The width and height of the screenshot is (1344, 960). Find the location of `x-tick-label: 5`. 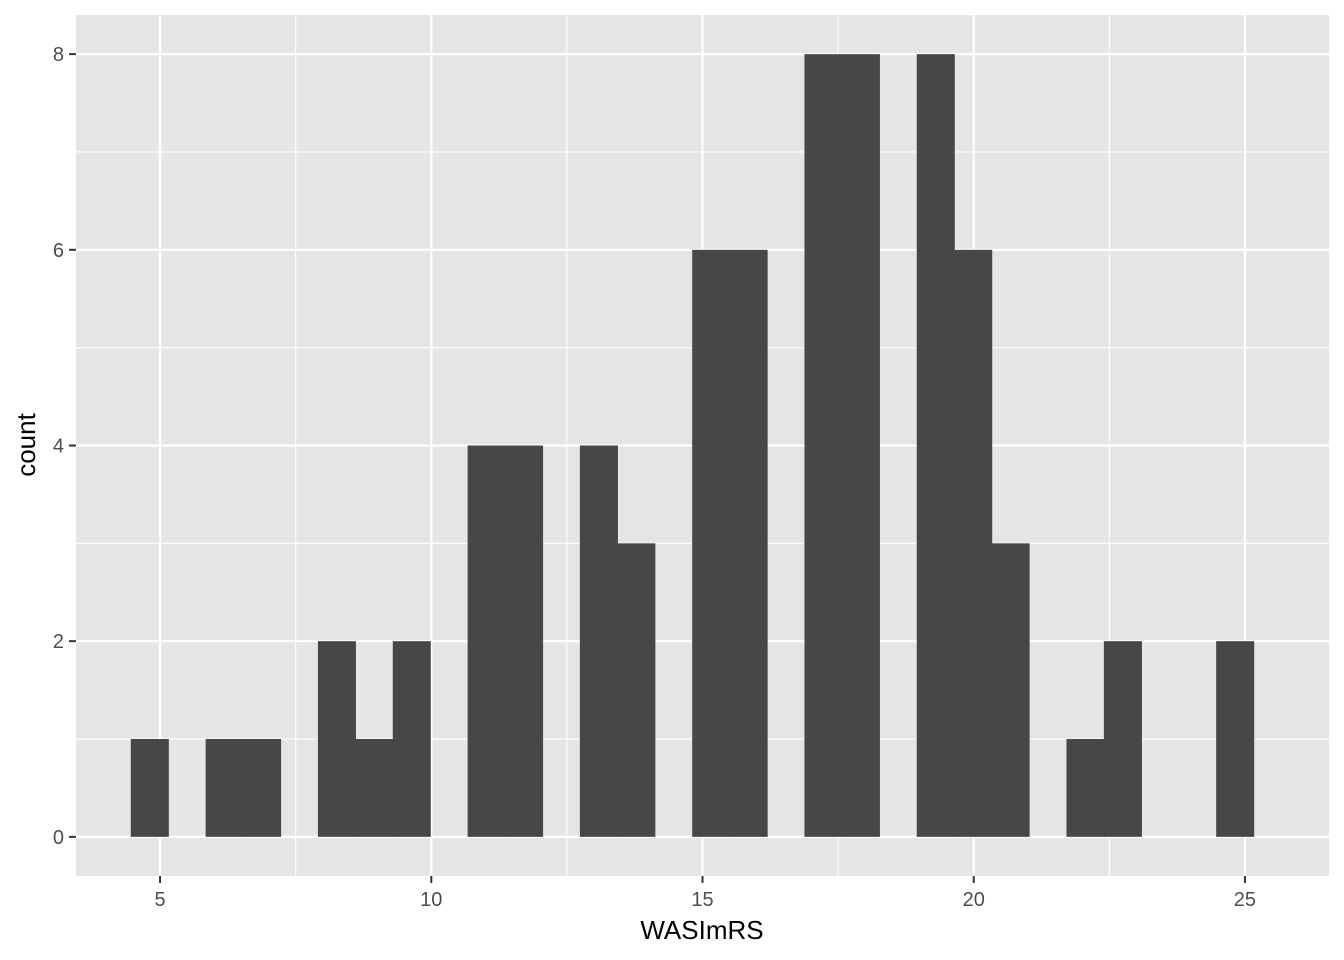

x-tick-label: 5 is located at coordinates (160, 900).